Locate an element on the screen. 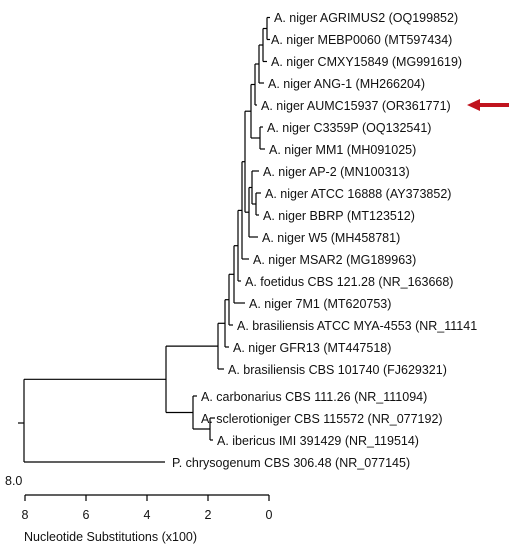  taxon-label: A. carbonarius CBS 111.26 (NR_111094) is located at coordinates (314, 397).